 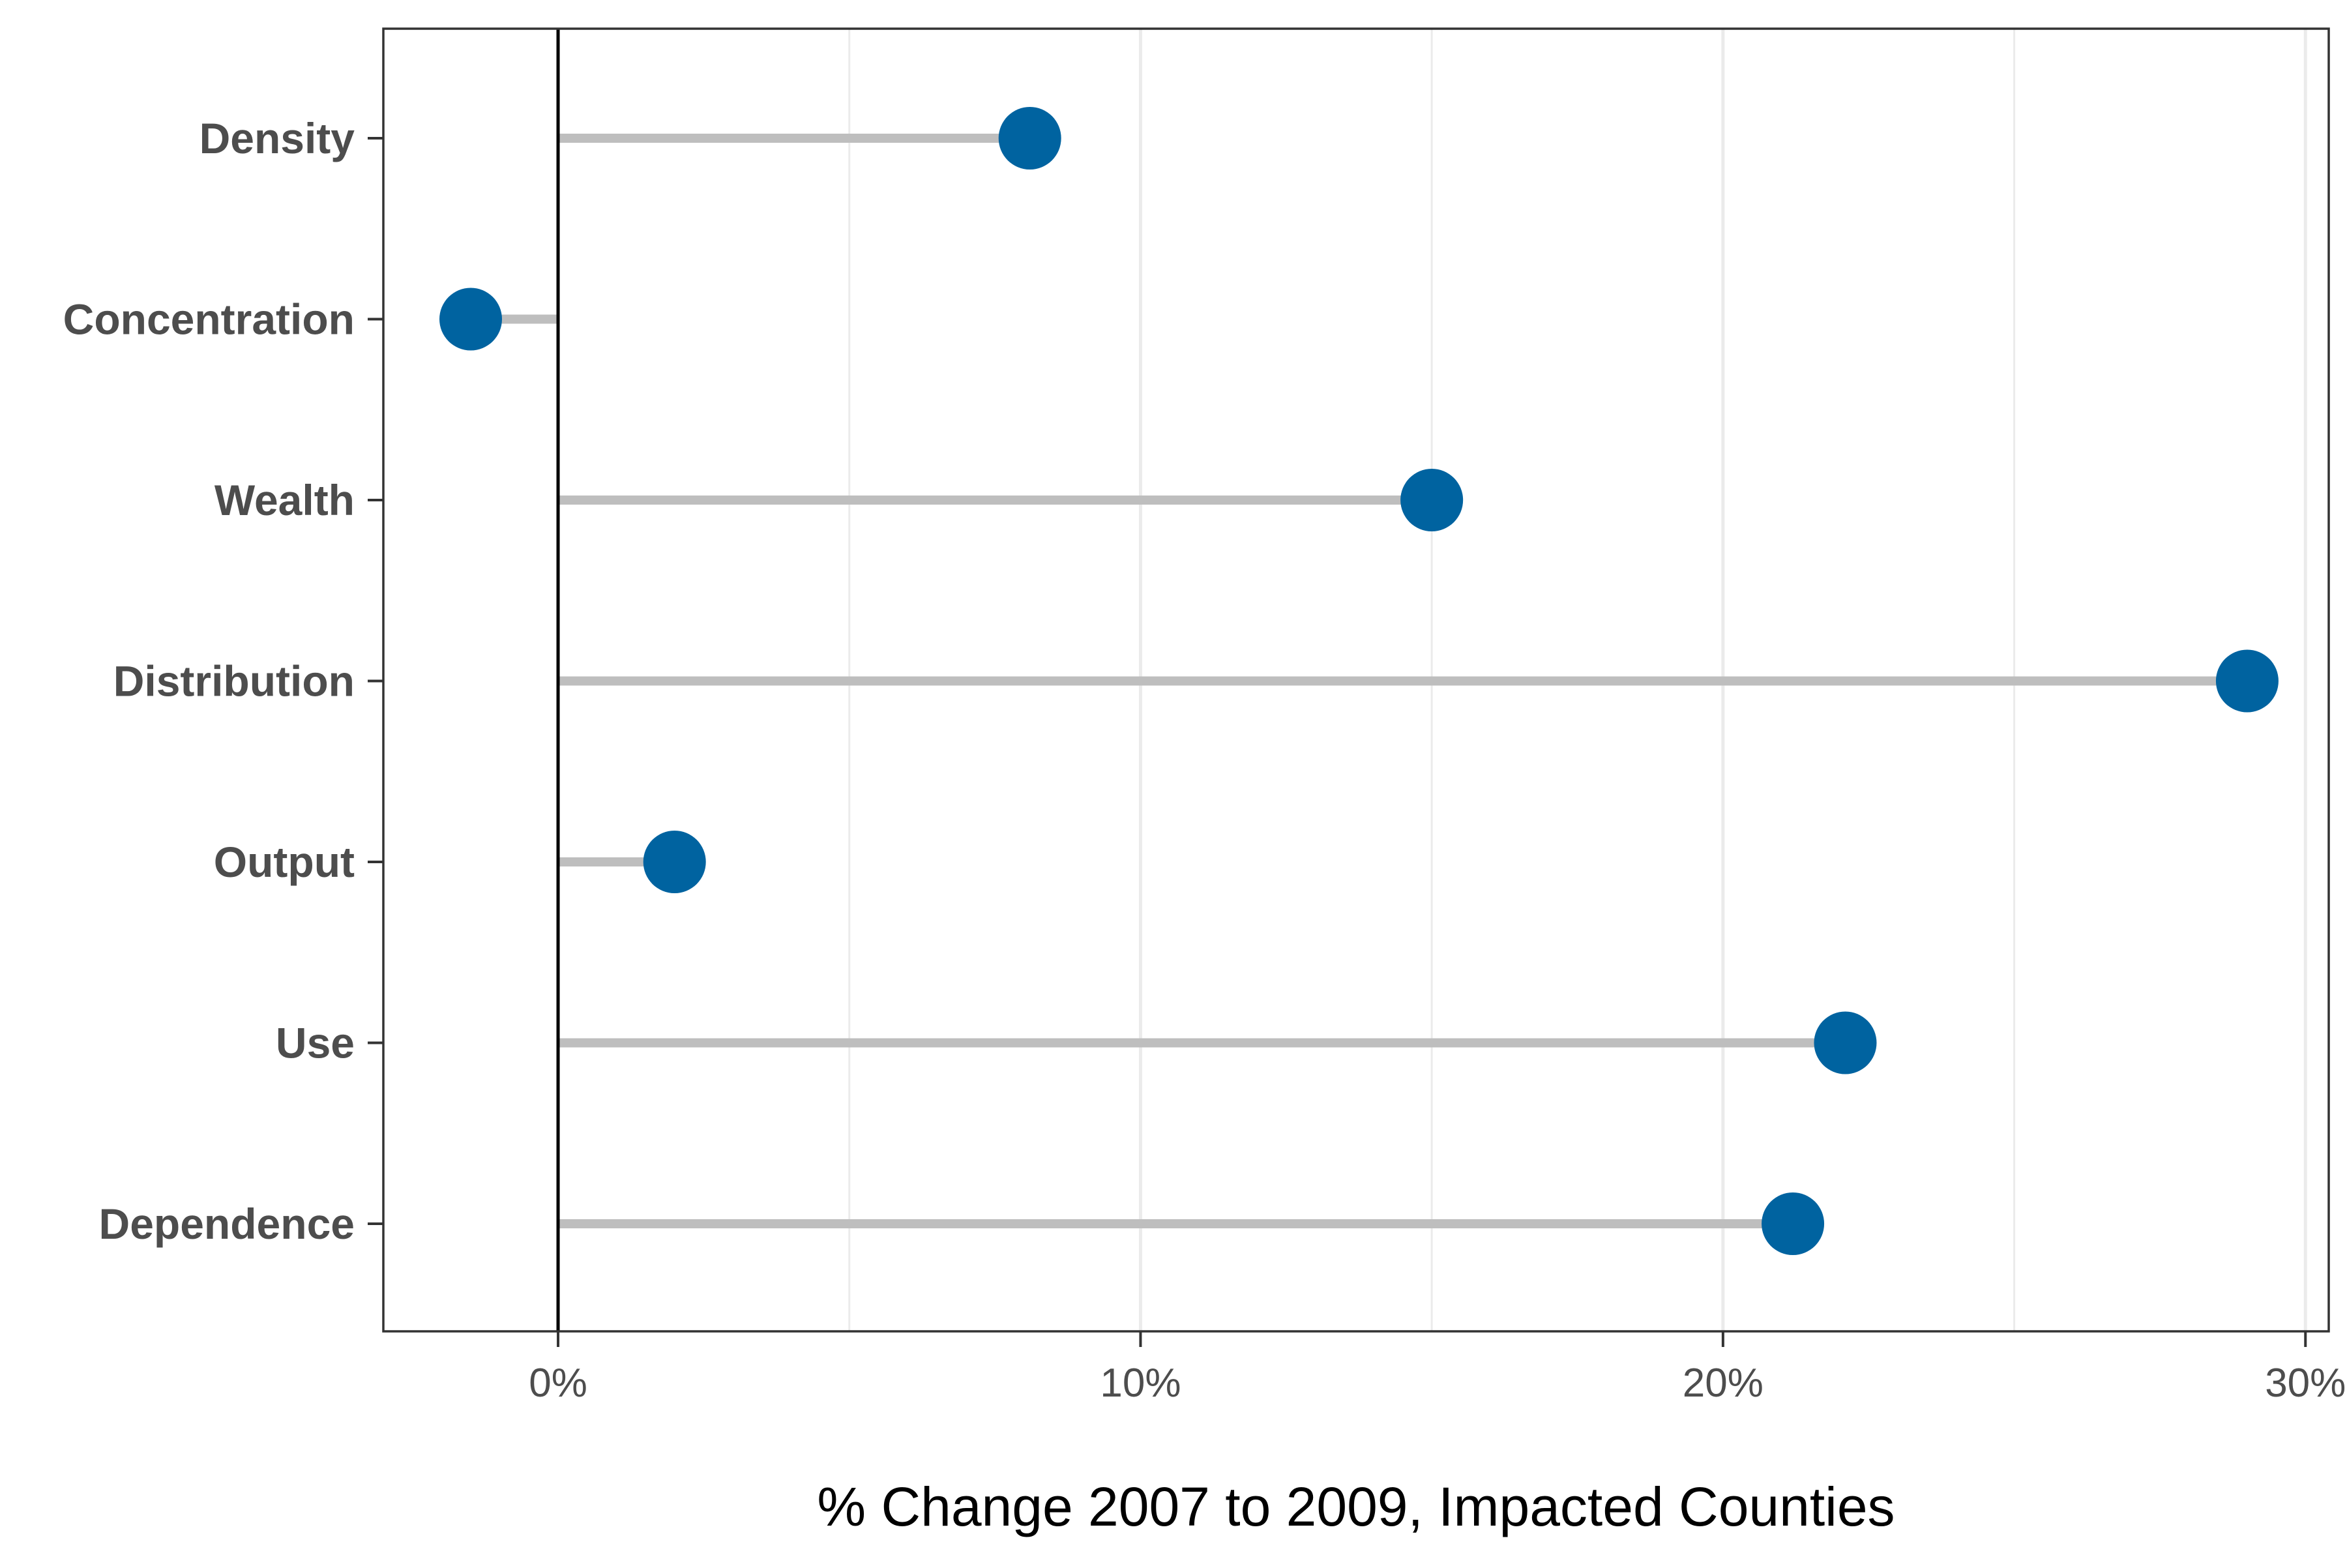 I want to click on point-density, so click(x=1029, y=139).